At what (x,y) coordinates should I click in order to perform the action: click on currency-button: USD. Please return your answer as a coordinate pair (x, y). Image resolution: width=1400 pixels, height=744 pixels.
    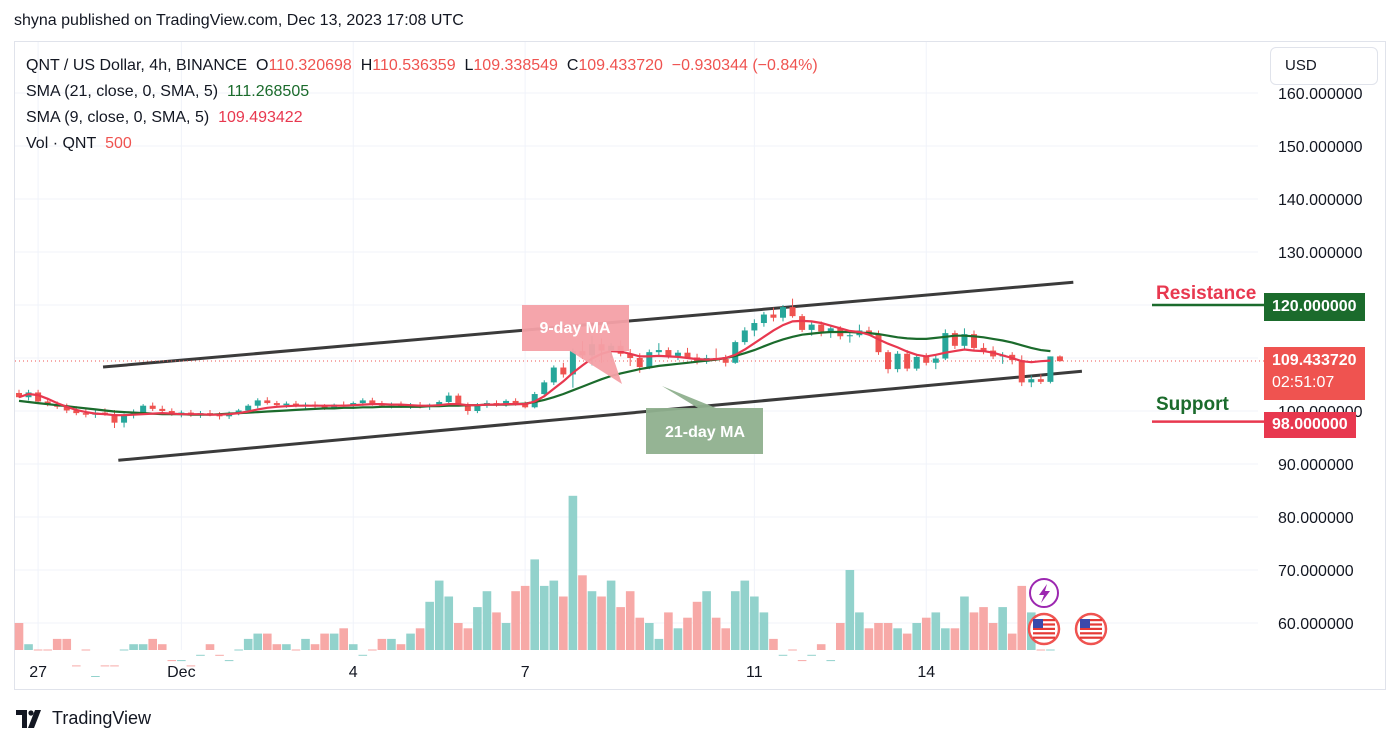
    Looking at the image, I should click on (1324, 66).